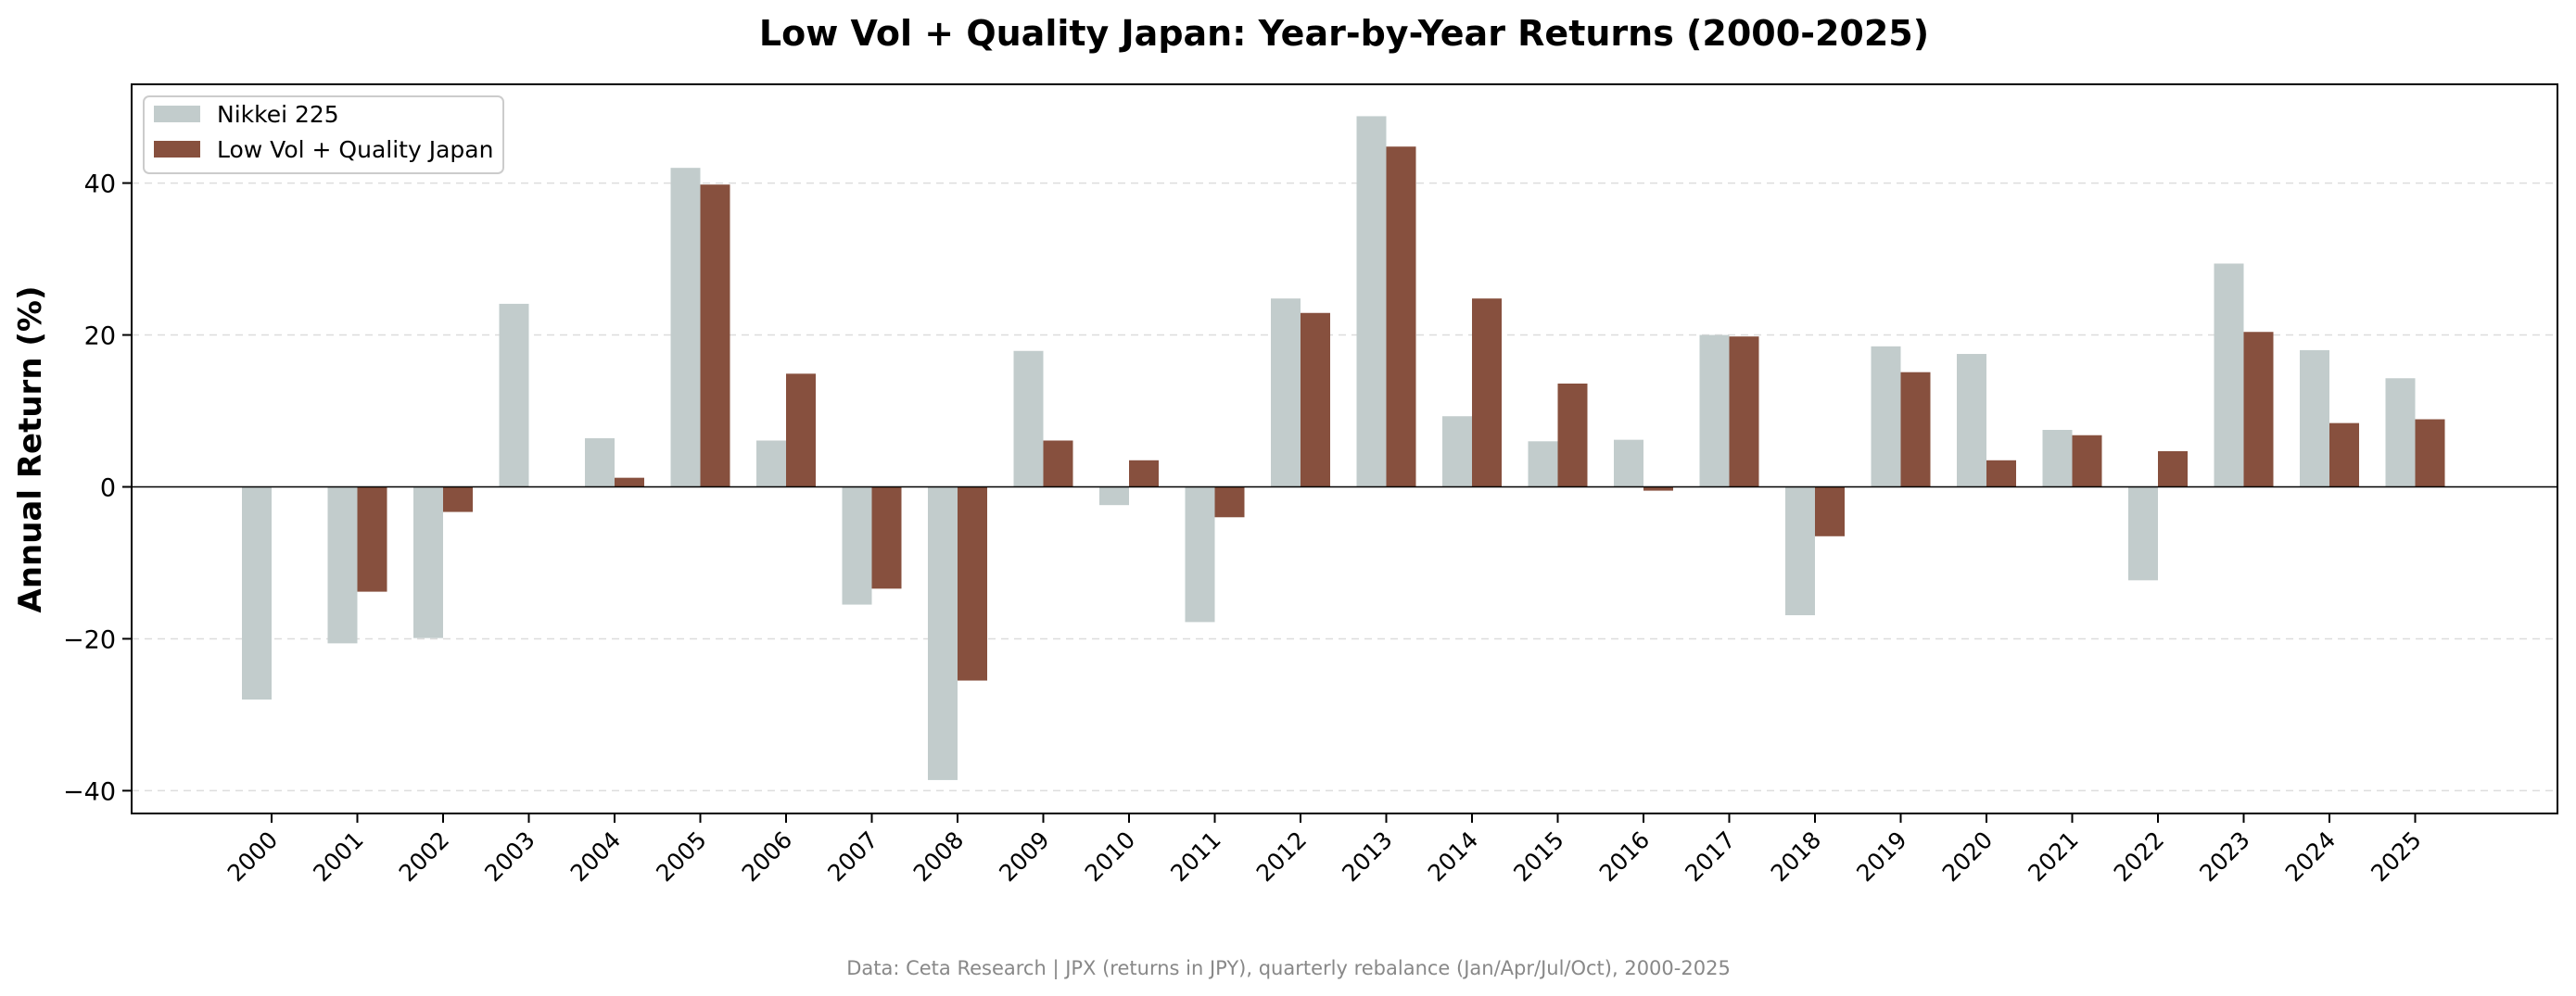 The height and width of the screenshot is (996, 2576). I want to click on bar-low-vol-quality-2021, so click(2087, 461).